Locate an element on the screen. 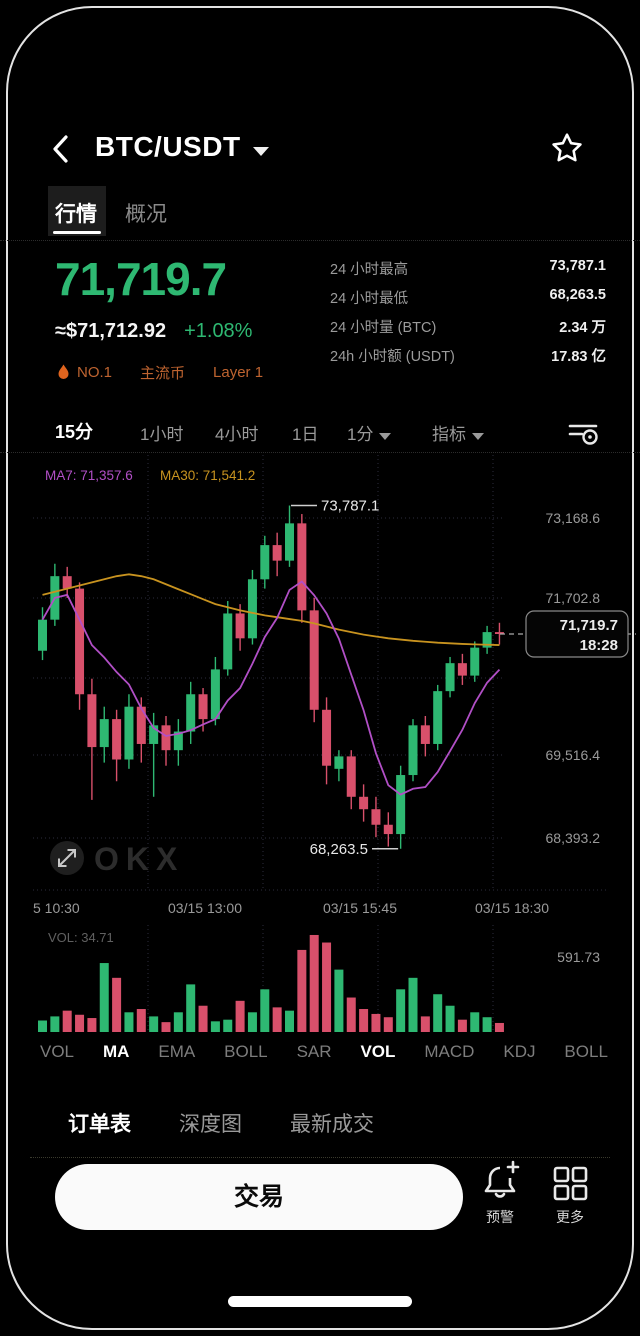 The width and height of the screenshot is (640, 1336). rank-badge: NO.1 is located at coordinates (84, 372).